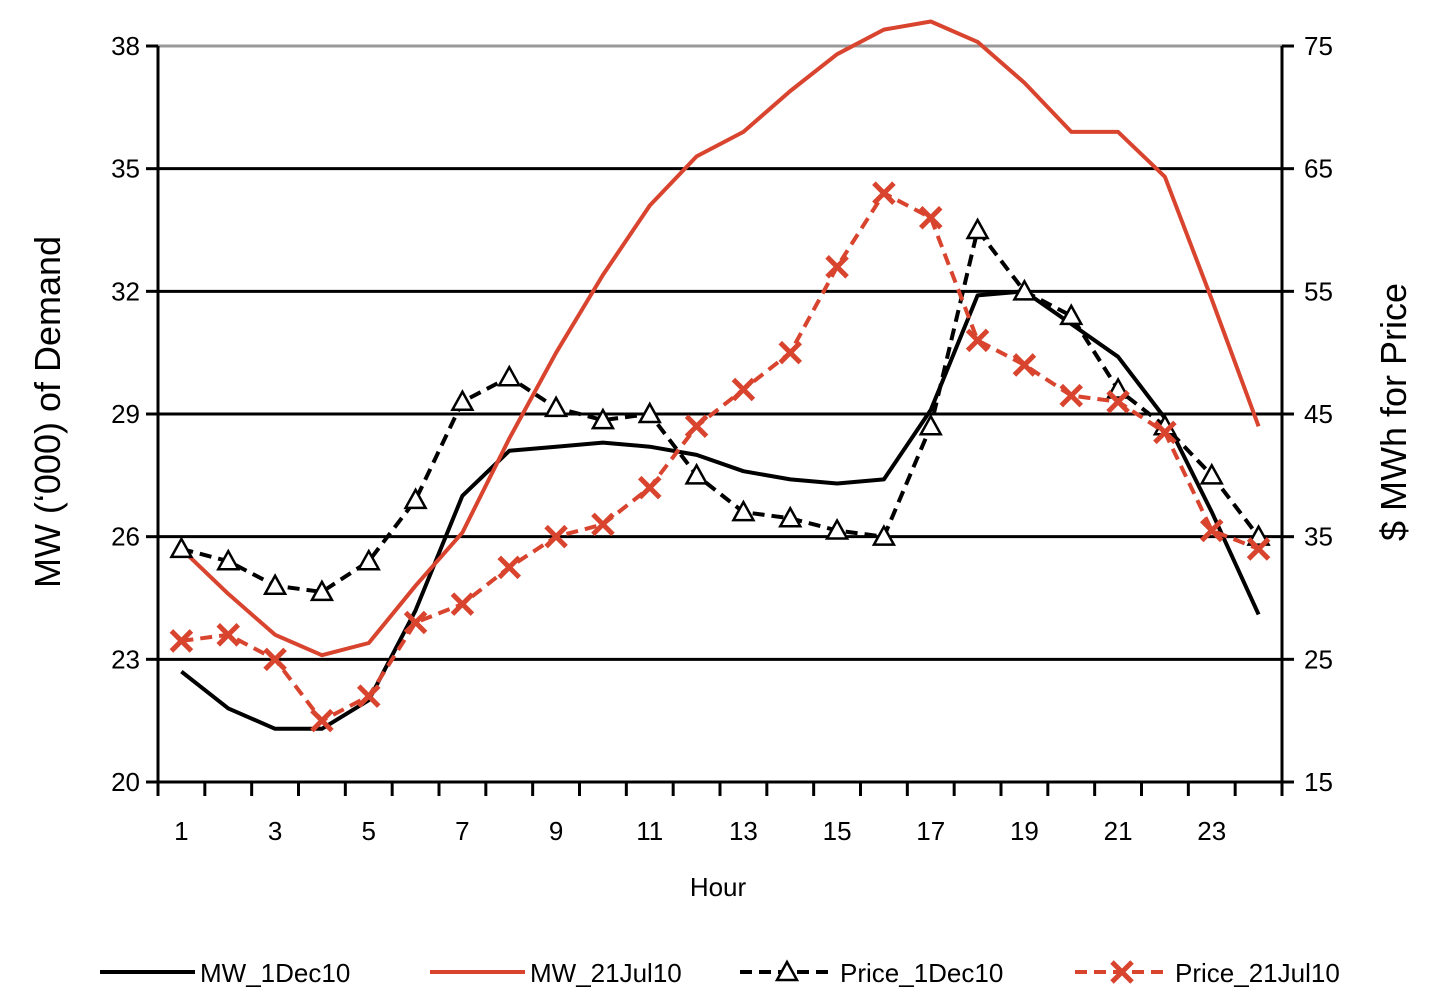 This screenshot has width=1440, height=1008. What do you see at coordinates (720, 814) in the screenshot?
I see `x-axis-ticks: 1 3 5 7 9 11 13 15 17 19 21 23` at bounding box center [720, 814].